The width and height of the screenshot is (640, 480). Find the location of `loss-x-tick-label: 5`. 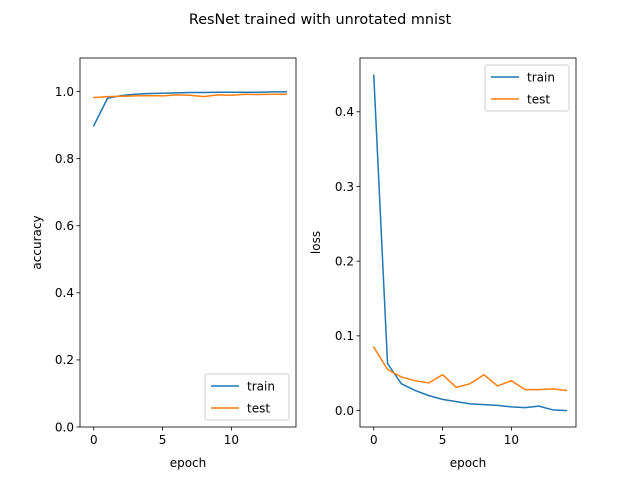

loss-x-tick-label: 5 is located at coordinates (443, 440).